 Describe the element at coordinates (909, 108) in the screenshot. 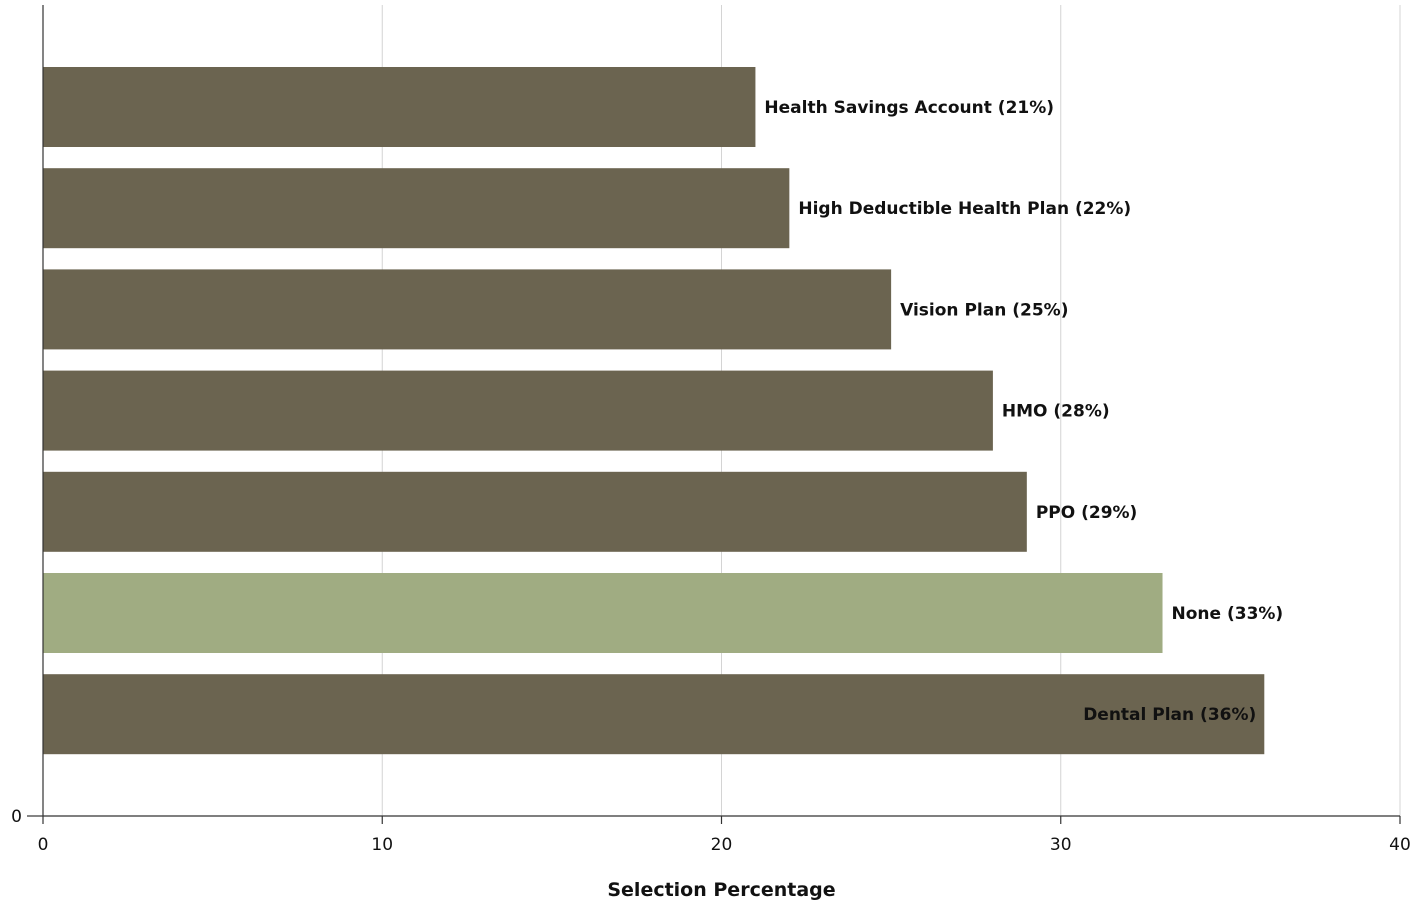

I see `bar-label: Health Savings Account (21%)` at that location.